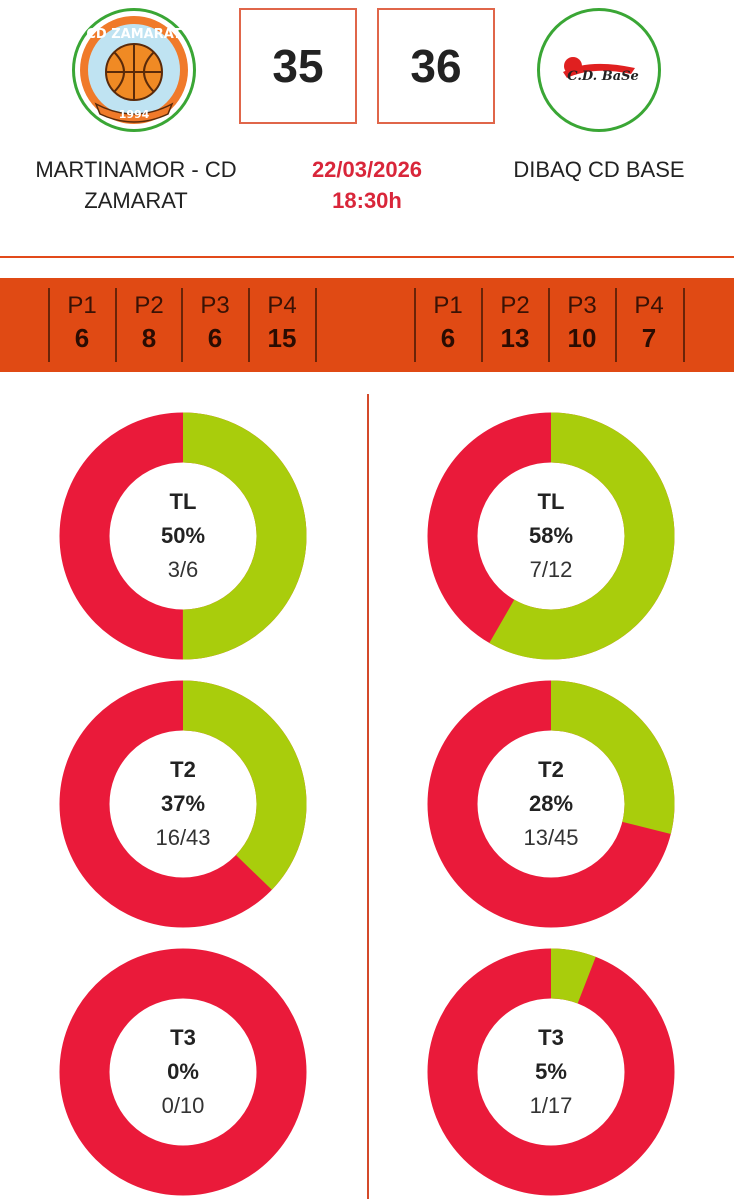 The height and width of the screenshot is (1202, 734). I want to click on quarter-value: 8, so click(149, 338).